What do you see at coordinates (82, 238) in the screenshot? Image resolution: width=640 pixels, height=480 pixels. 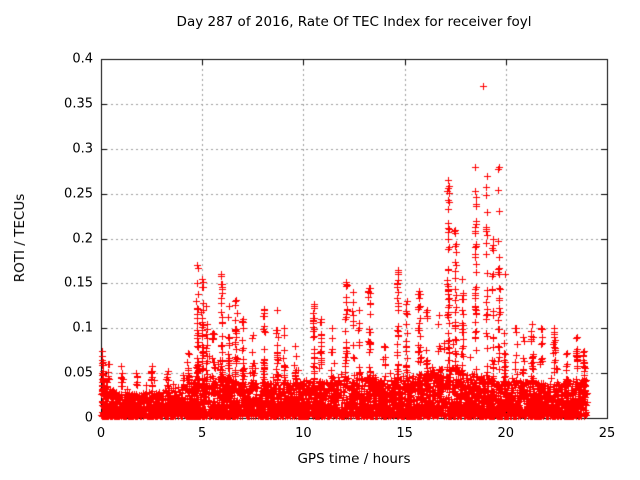 I see `y-tick-label: 0.2` at bounding box center [82, 238].